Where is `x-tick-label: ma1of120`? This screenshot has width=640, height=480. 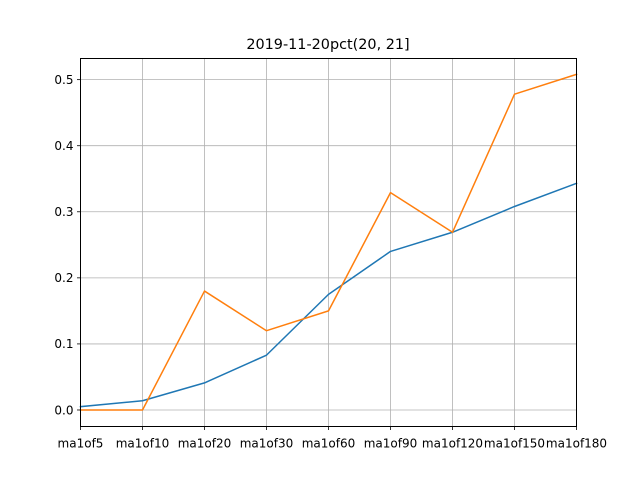
x-tick-label: ma1of120 is located at coordinates (452, 444).